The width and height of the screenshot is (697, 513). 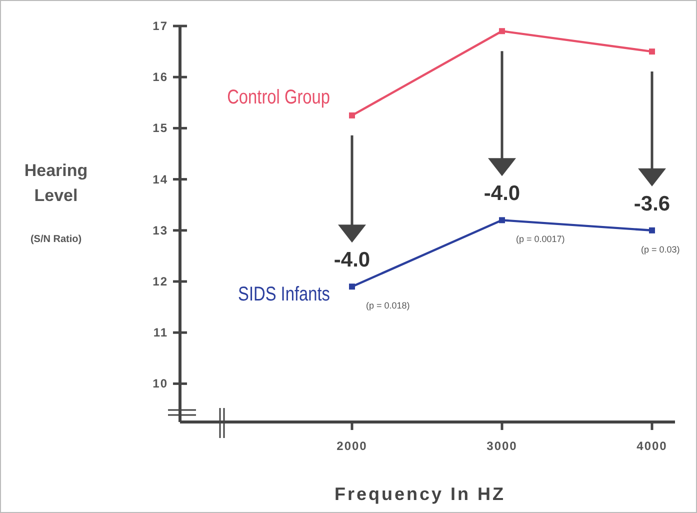 What do you see at coordinates (388, 305) in the screenshot?
I see `annotation: (p = 0.018)` at bounding box center [388, 305].